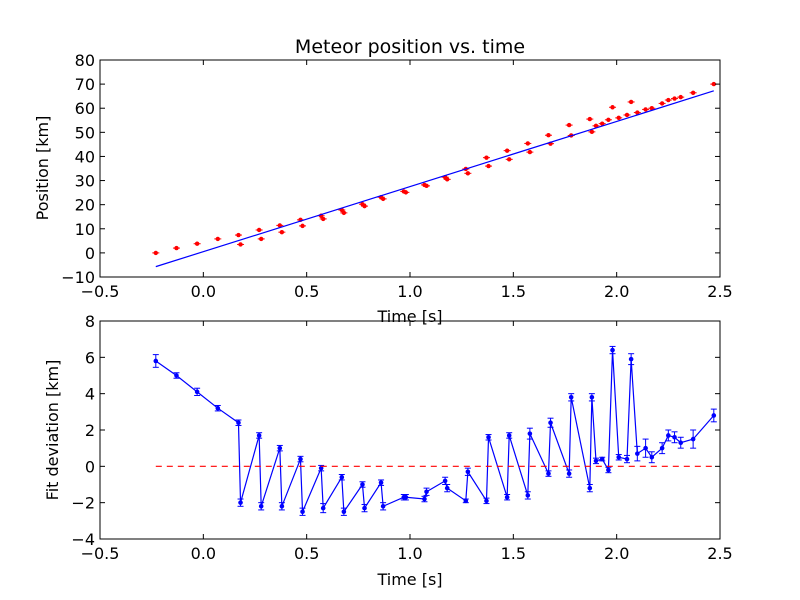 The height and width of the screenshot is (600, 800). I want to click on bottom-y-tick-label: 6, so click(90, 357).